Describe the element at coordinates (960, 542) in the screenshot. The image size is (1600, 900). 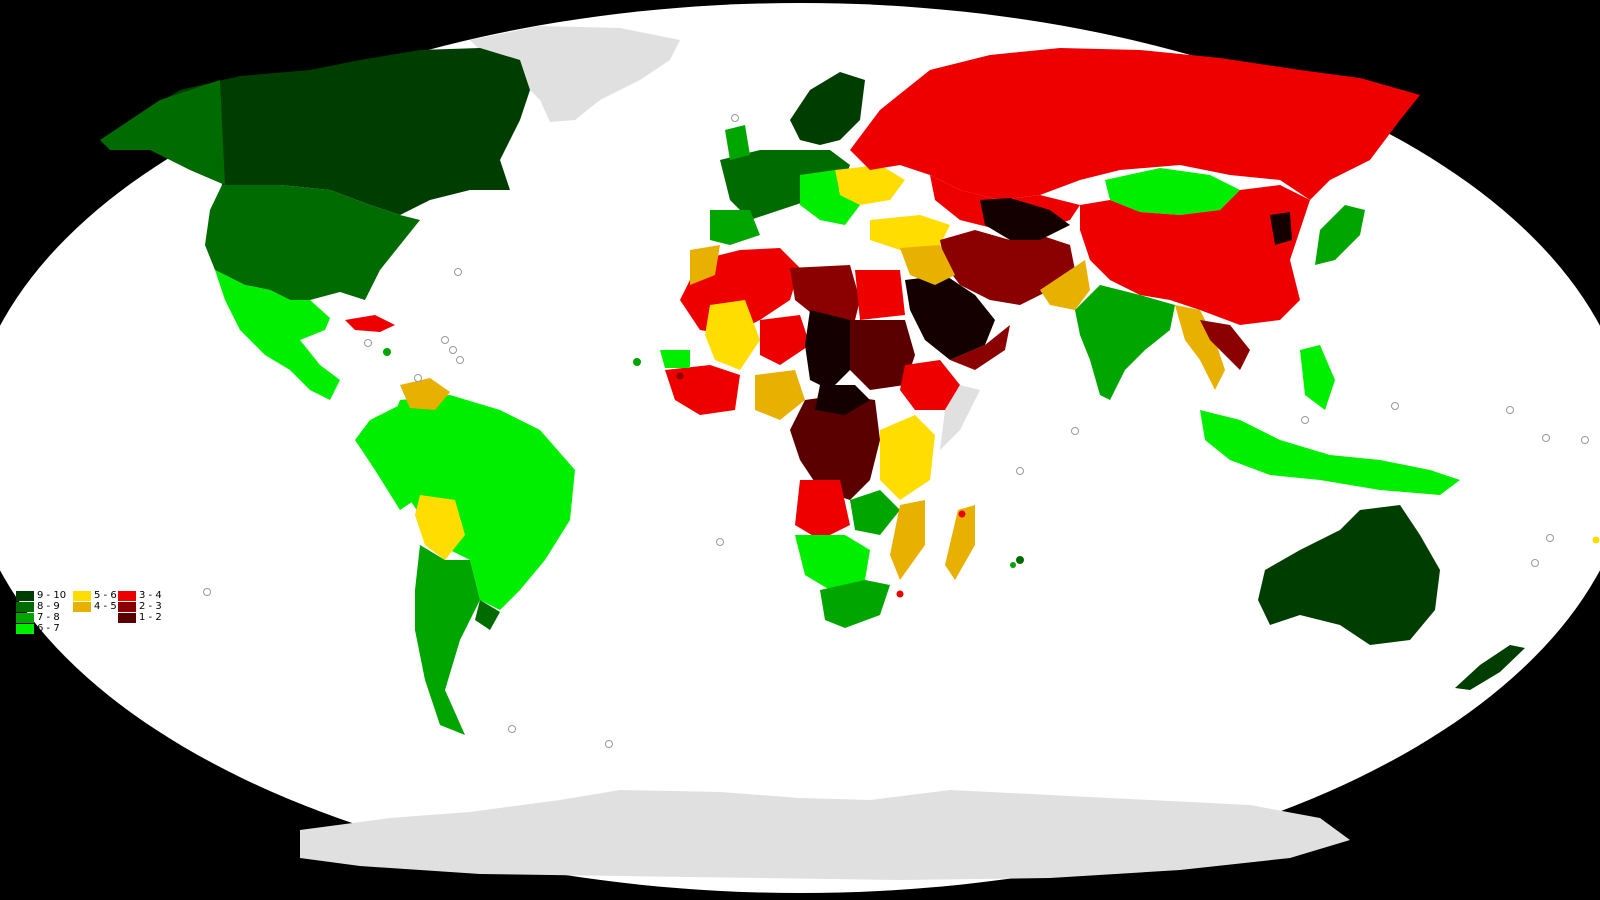
I see `region-madagascar` at that location.